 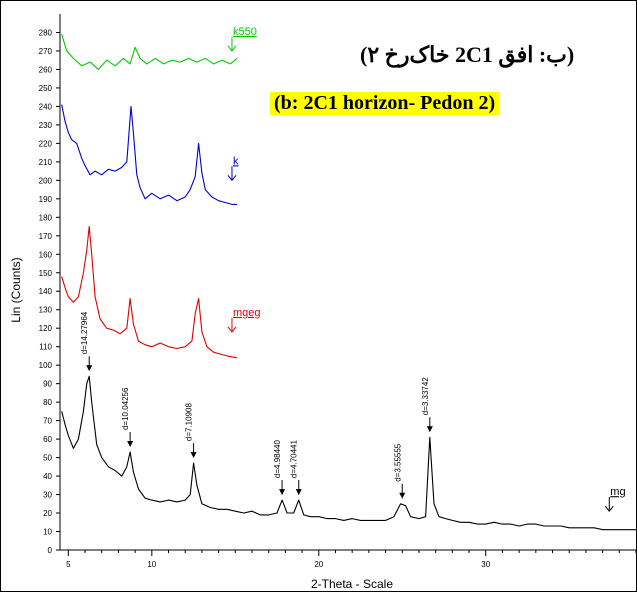 What do you see at coordinates (151, 564) in the screenshot?
I see `x-tick-label: 10` at bounding box center [151, 564].